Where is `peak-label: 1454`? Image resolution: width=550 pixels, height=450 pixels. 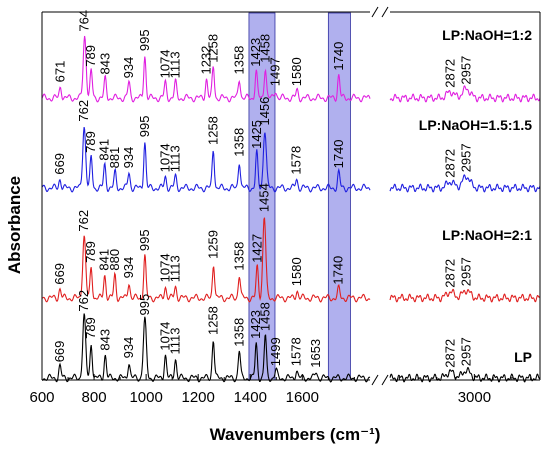 peak-label: 1454 is located at coordinates (263, 197).